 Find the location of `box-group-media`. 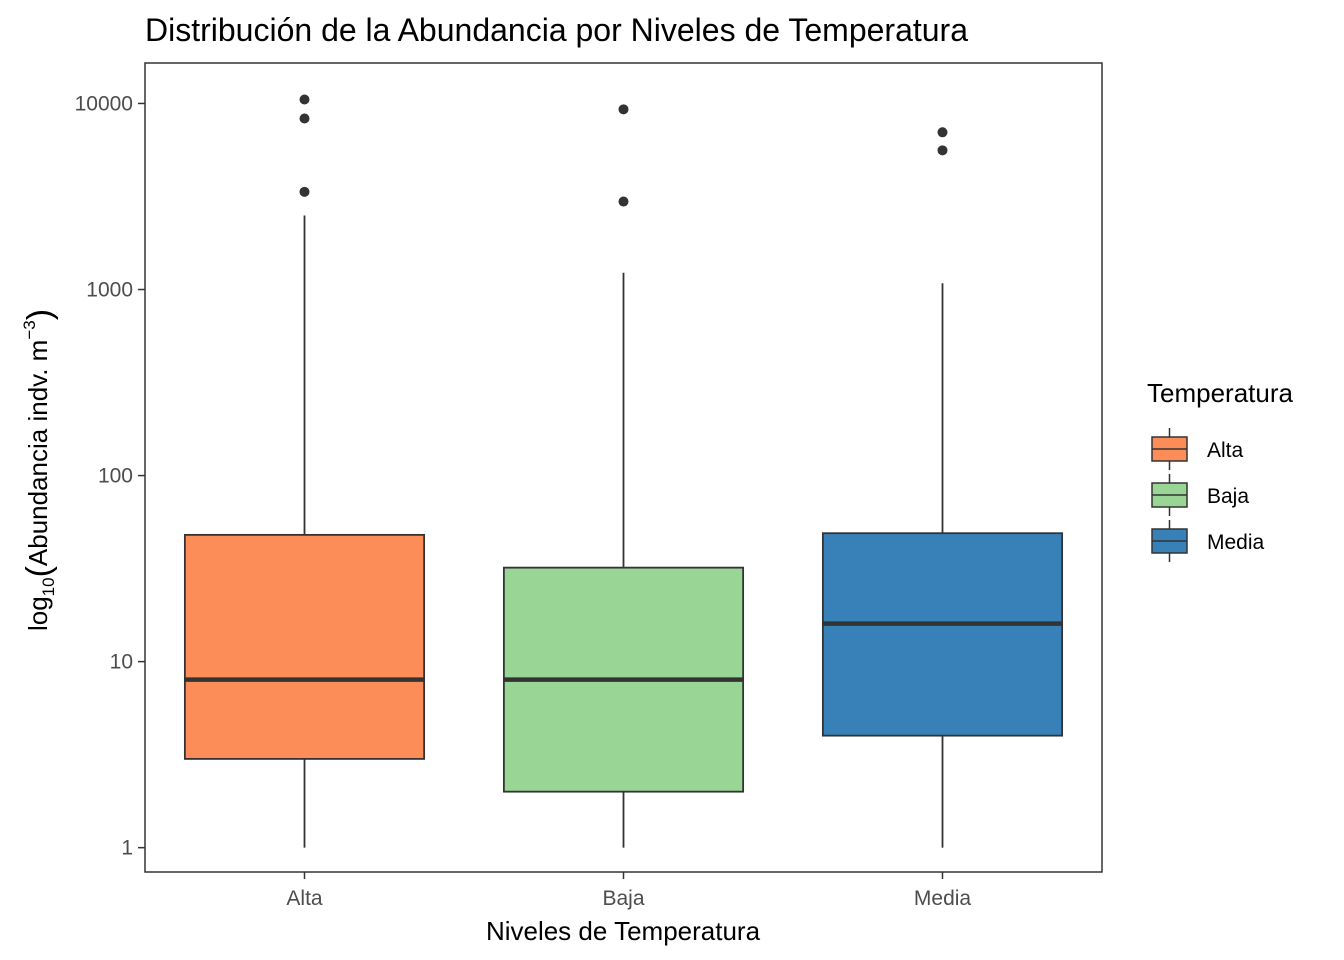

box-group-media is located at coordinates (942, 487).